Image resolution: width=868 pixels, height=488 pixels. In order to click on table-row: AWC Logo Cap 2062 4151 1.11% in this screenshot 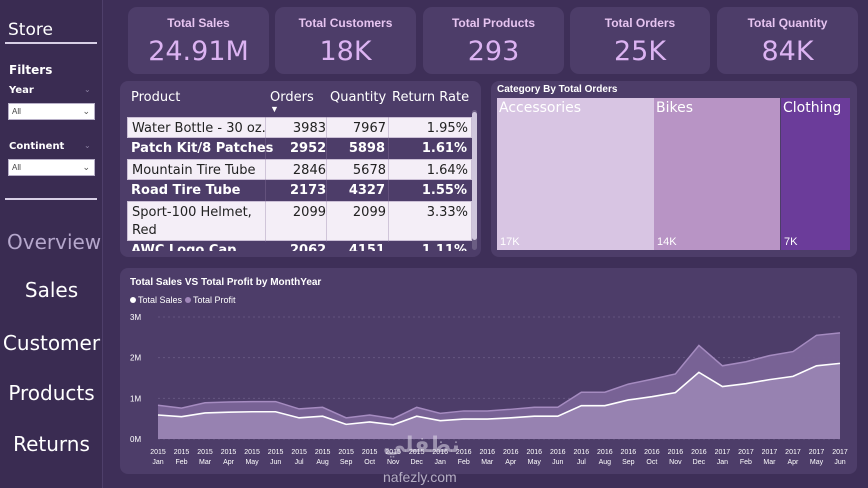, I will do `click(299, 246)`.